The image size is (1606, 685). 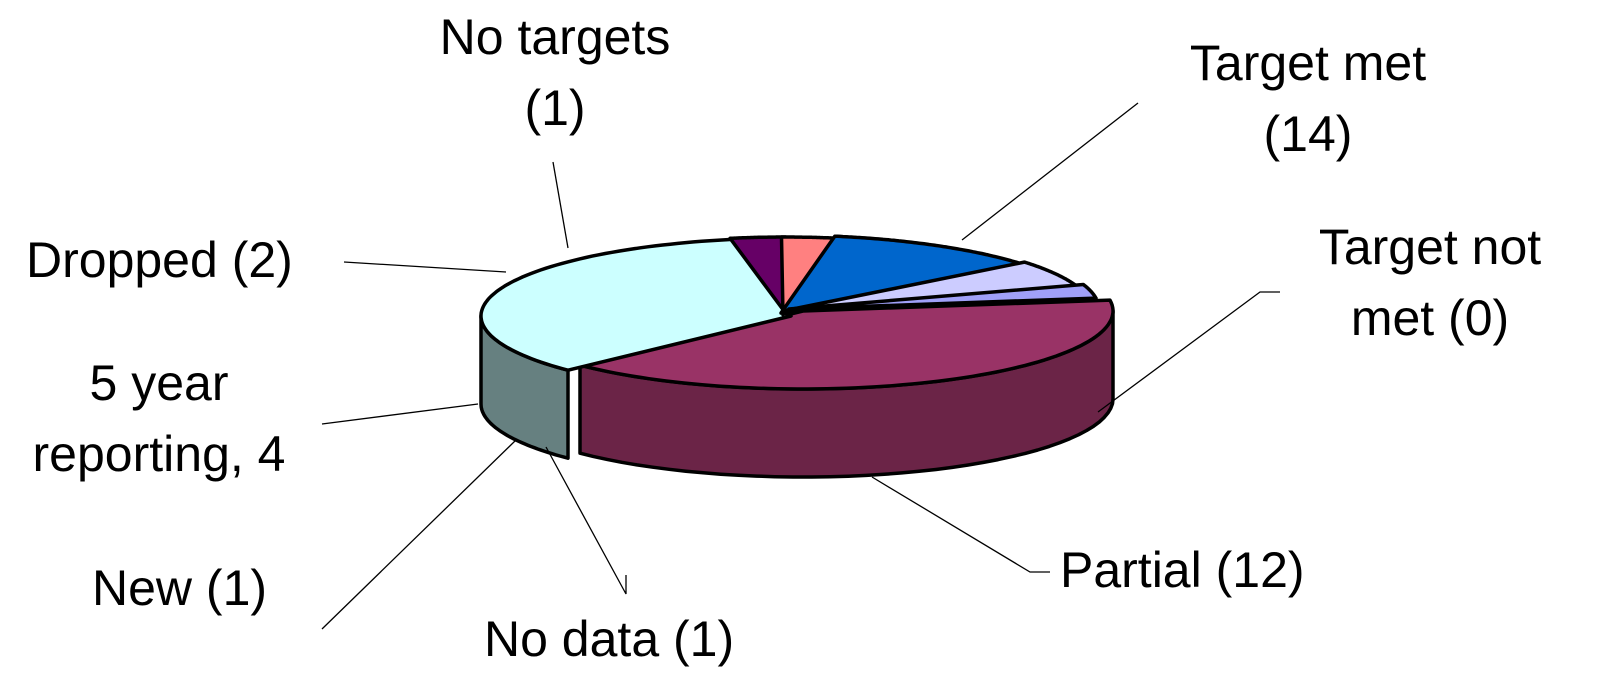 What do you see at coordinates (942, 296) in the screenshot?
I see `pie-slice-no-targets` at bounding box center [942, 296].